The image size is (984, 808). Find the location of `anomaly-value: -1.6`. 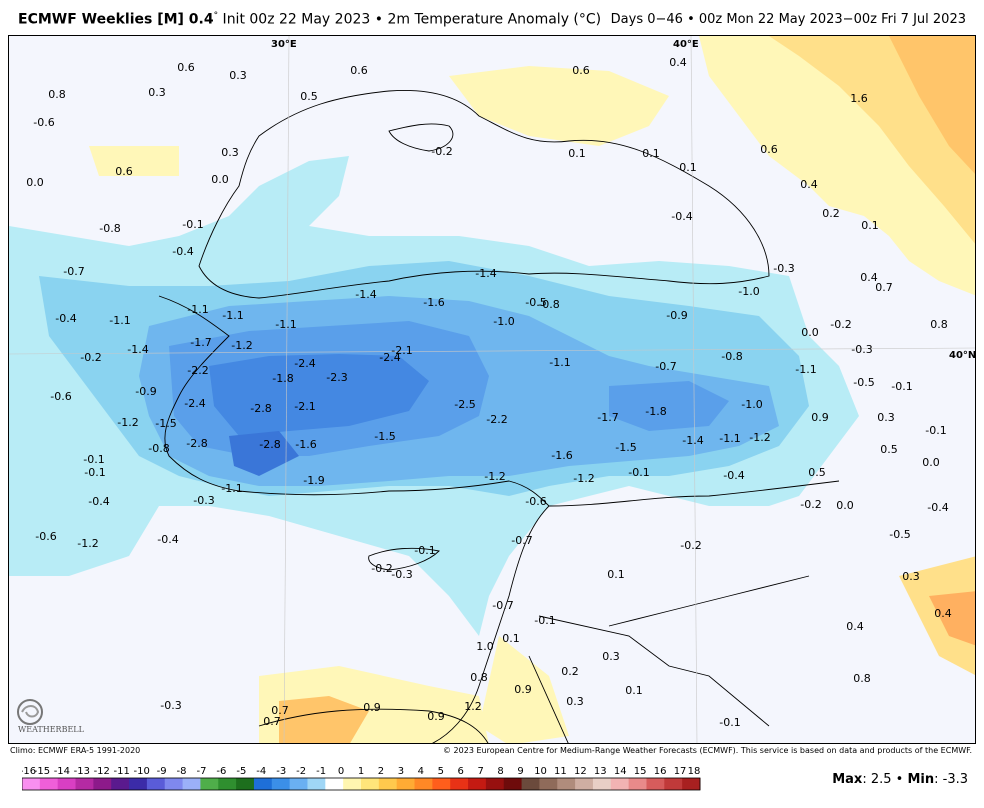

anomaly-value: -1.6 is located at coordinates (561, 455).